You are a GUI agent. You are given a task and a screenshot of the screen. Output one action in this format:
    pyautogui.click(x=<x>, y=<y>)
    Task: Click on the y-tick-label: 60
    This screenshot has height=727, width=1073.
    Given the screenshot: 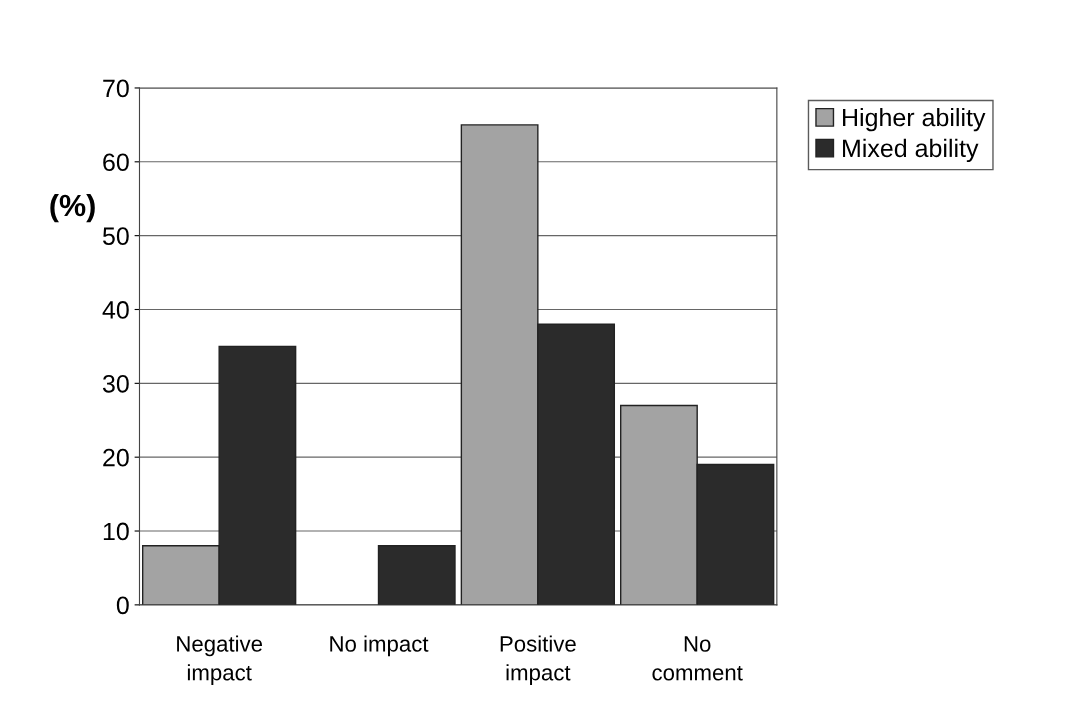 What is the action you would take?
    pyautogui.click(x=116, y=162)
    